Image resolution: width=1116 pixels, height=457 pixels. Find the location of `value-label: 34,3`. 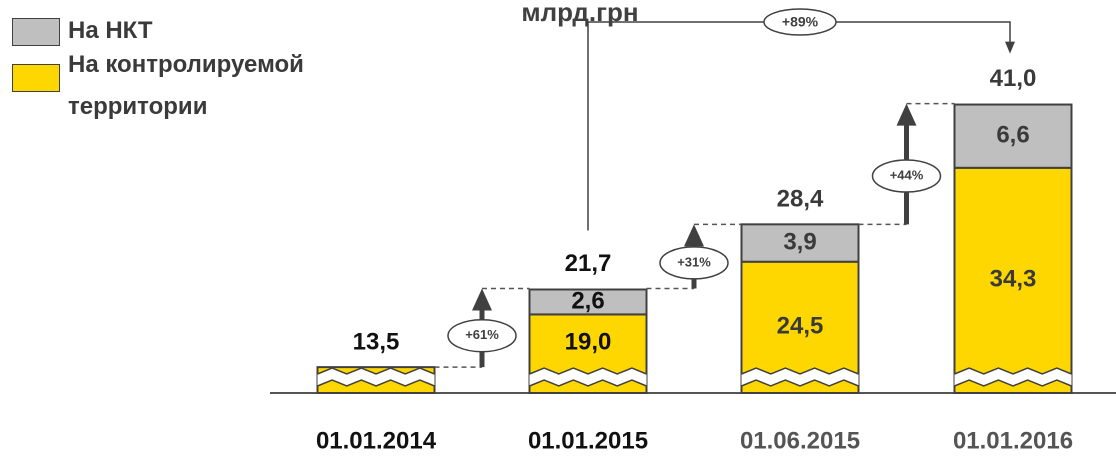

value-label: 34,3 is located at coordinates (1013, 279).